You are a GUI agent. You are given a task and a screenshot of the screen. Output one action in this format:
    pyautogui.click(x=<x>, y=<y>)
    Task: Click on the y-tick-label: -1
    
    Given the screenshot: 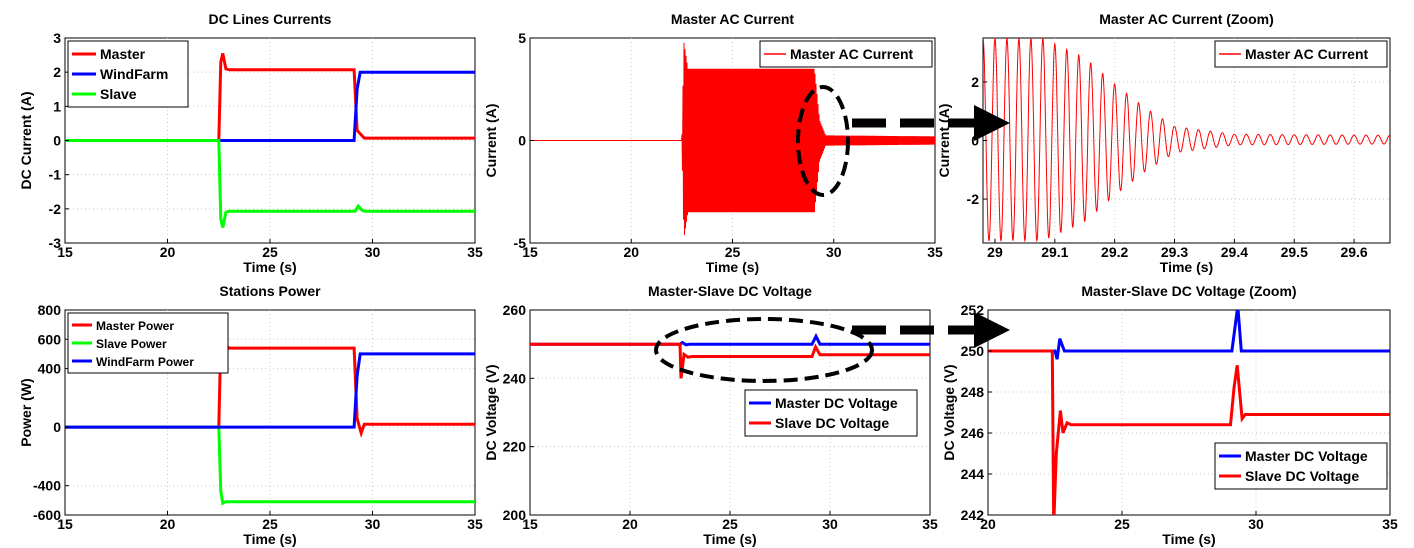 What is the action you would take?
    pyautogui.click(x=55, y=175)
    